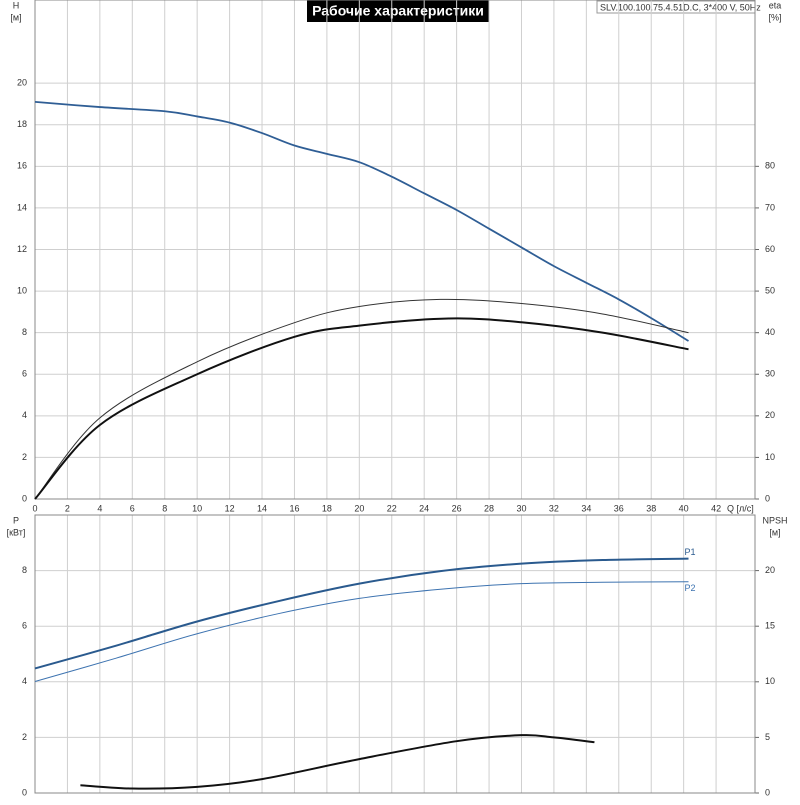  I want to click on y2-tick-label: 30, so click(770, 374).